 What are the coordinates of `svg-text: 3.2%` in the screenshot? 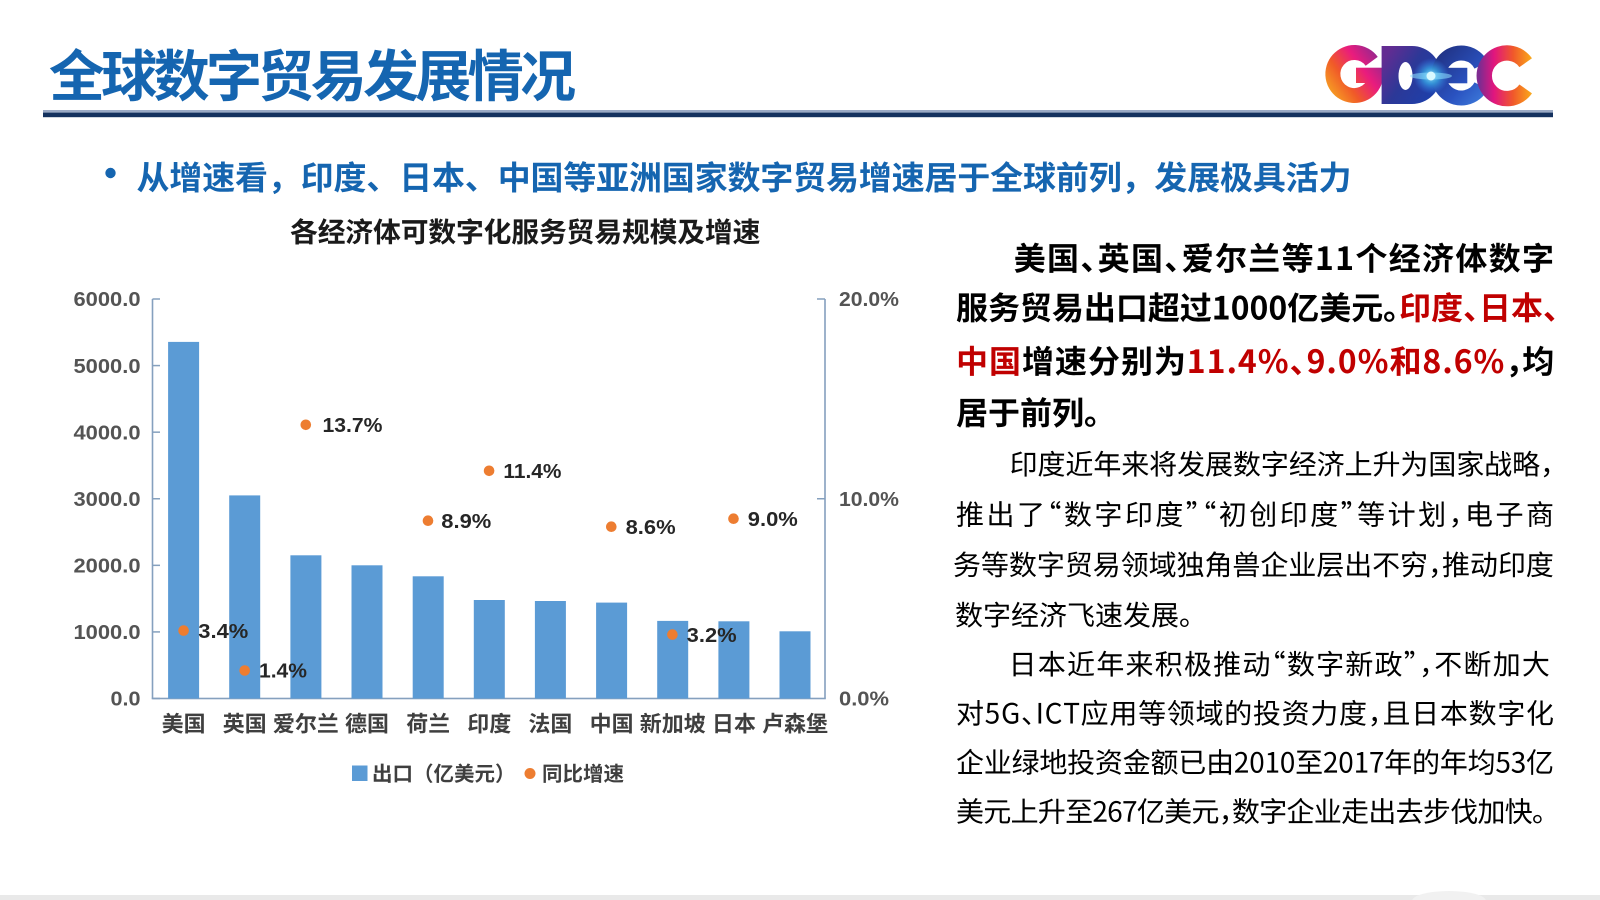 It's located at (712, 636).